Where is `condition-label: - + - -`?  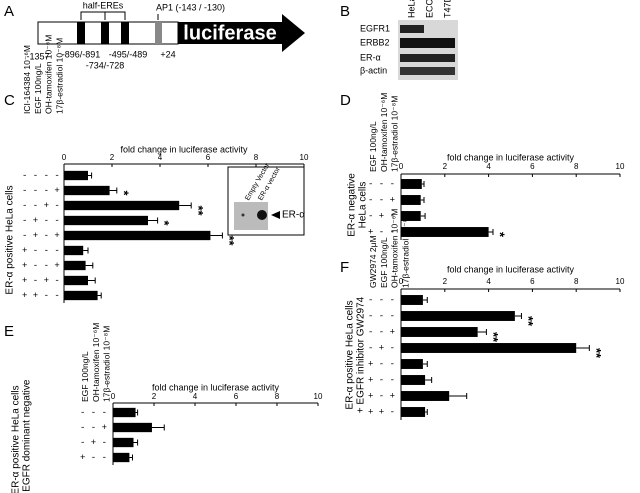
condition-label: - + - - is located at coordinates (387, 348).